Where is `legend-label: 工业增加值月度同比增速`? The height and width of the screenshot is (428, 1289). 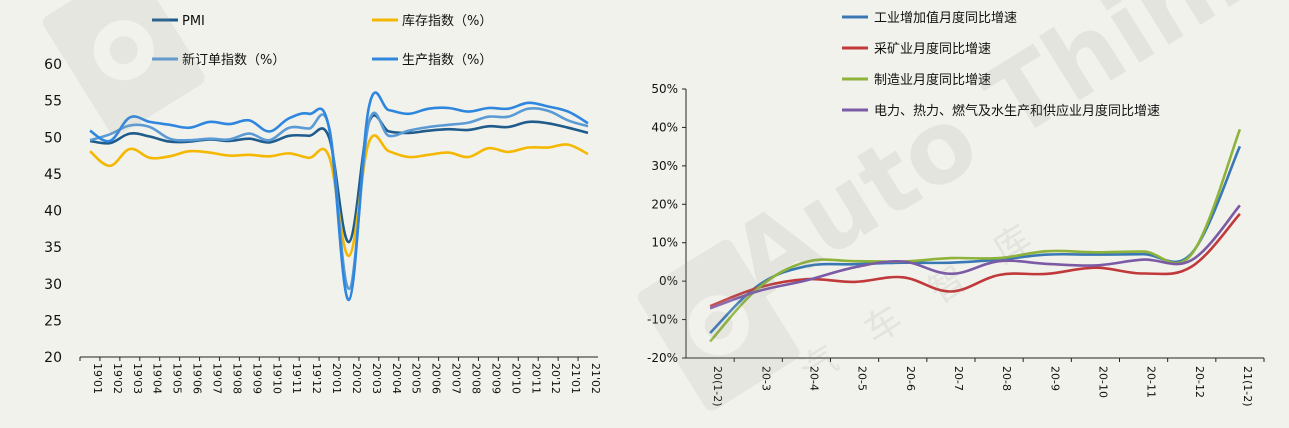 legend-label: 工业增加值月度同比增速 is located at coordinates (945, 18).